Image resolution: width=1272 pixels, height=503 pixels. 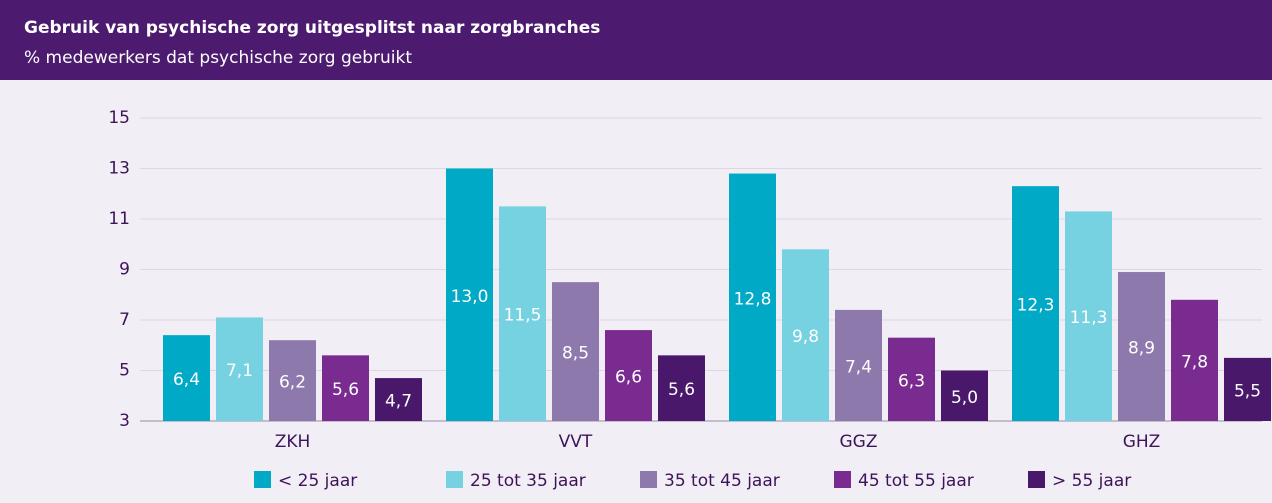 I want to click on y-tick-label: 5, so click(x=124, y=371).